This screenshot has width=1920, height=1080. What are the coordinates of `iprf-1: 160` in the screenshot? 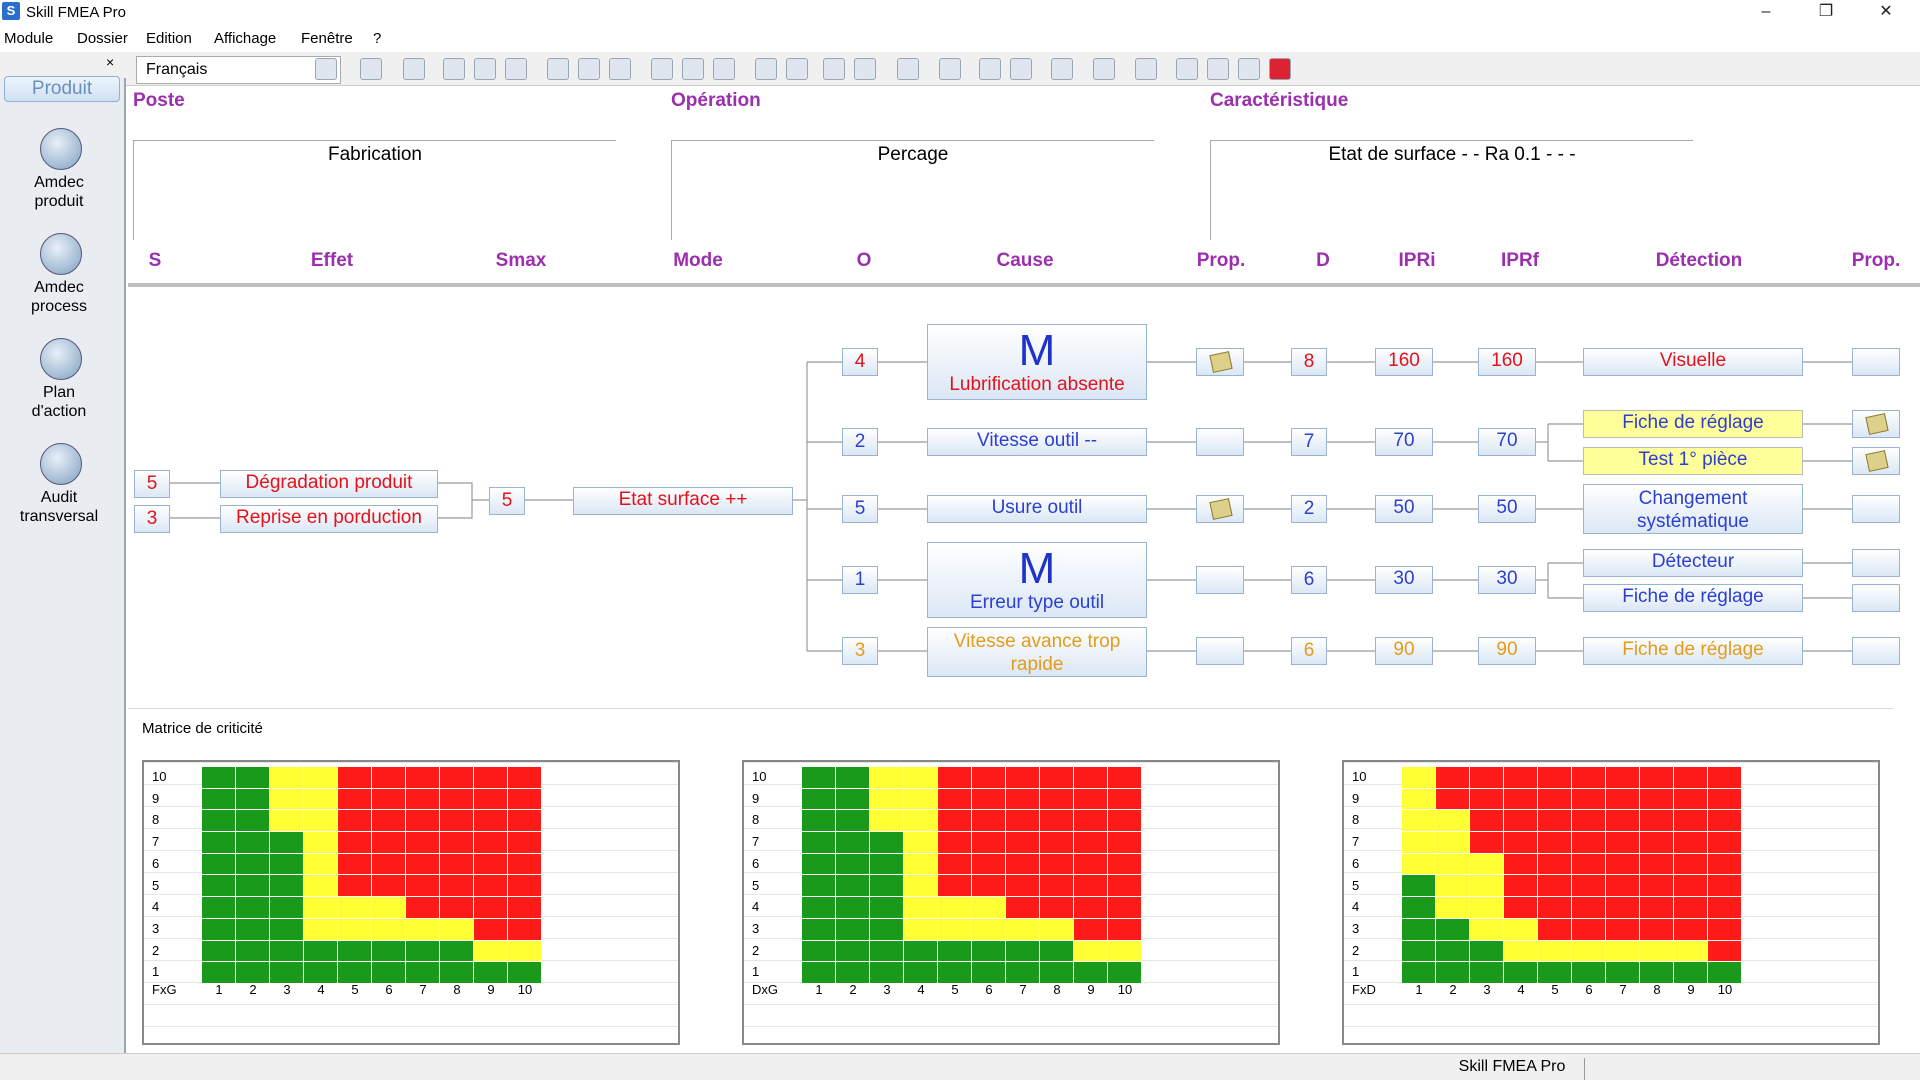 It's located at (1507, 362).